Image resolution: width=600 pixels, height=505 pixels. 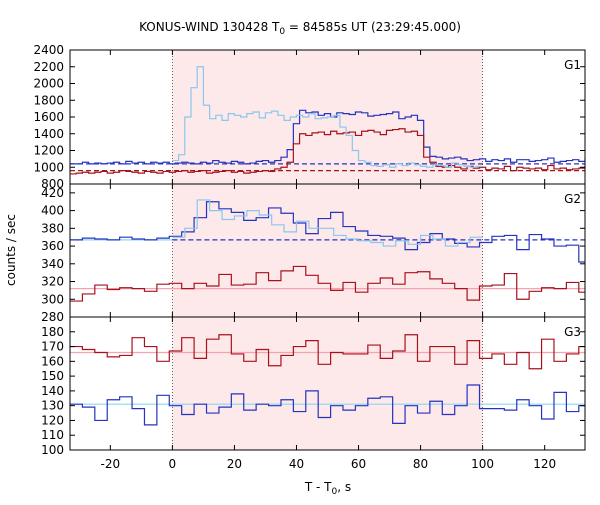 What do you see at coordinates (48, 84) in the screenshot?
I see `g1-y-tick-label: 2000` at bounding box center [48, 84].